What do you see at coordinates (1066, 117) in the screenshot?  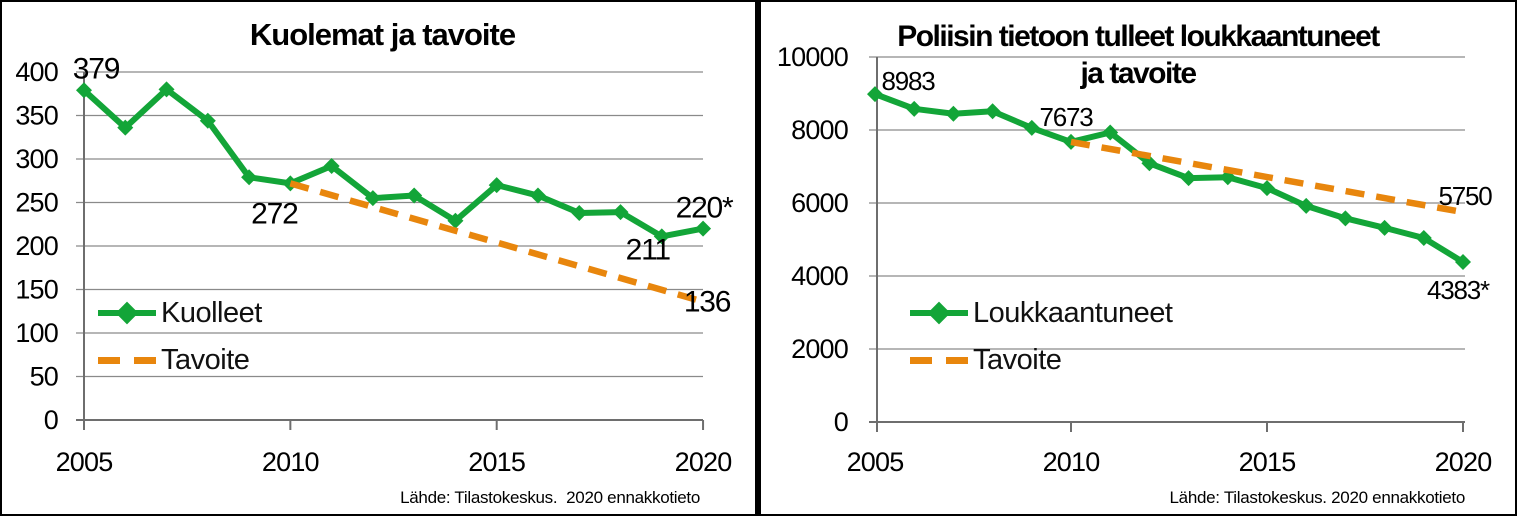 I see `data-label: 7673` at bounding box center [1066, 117].